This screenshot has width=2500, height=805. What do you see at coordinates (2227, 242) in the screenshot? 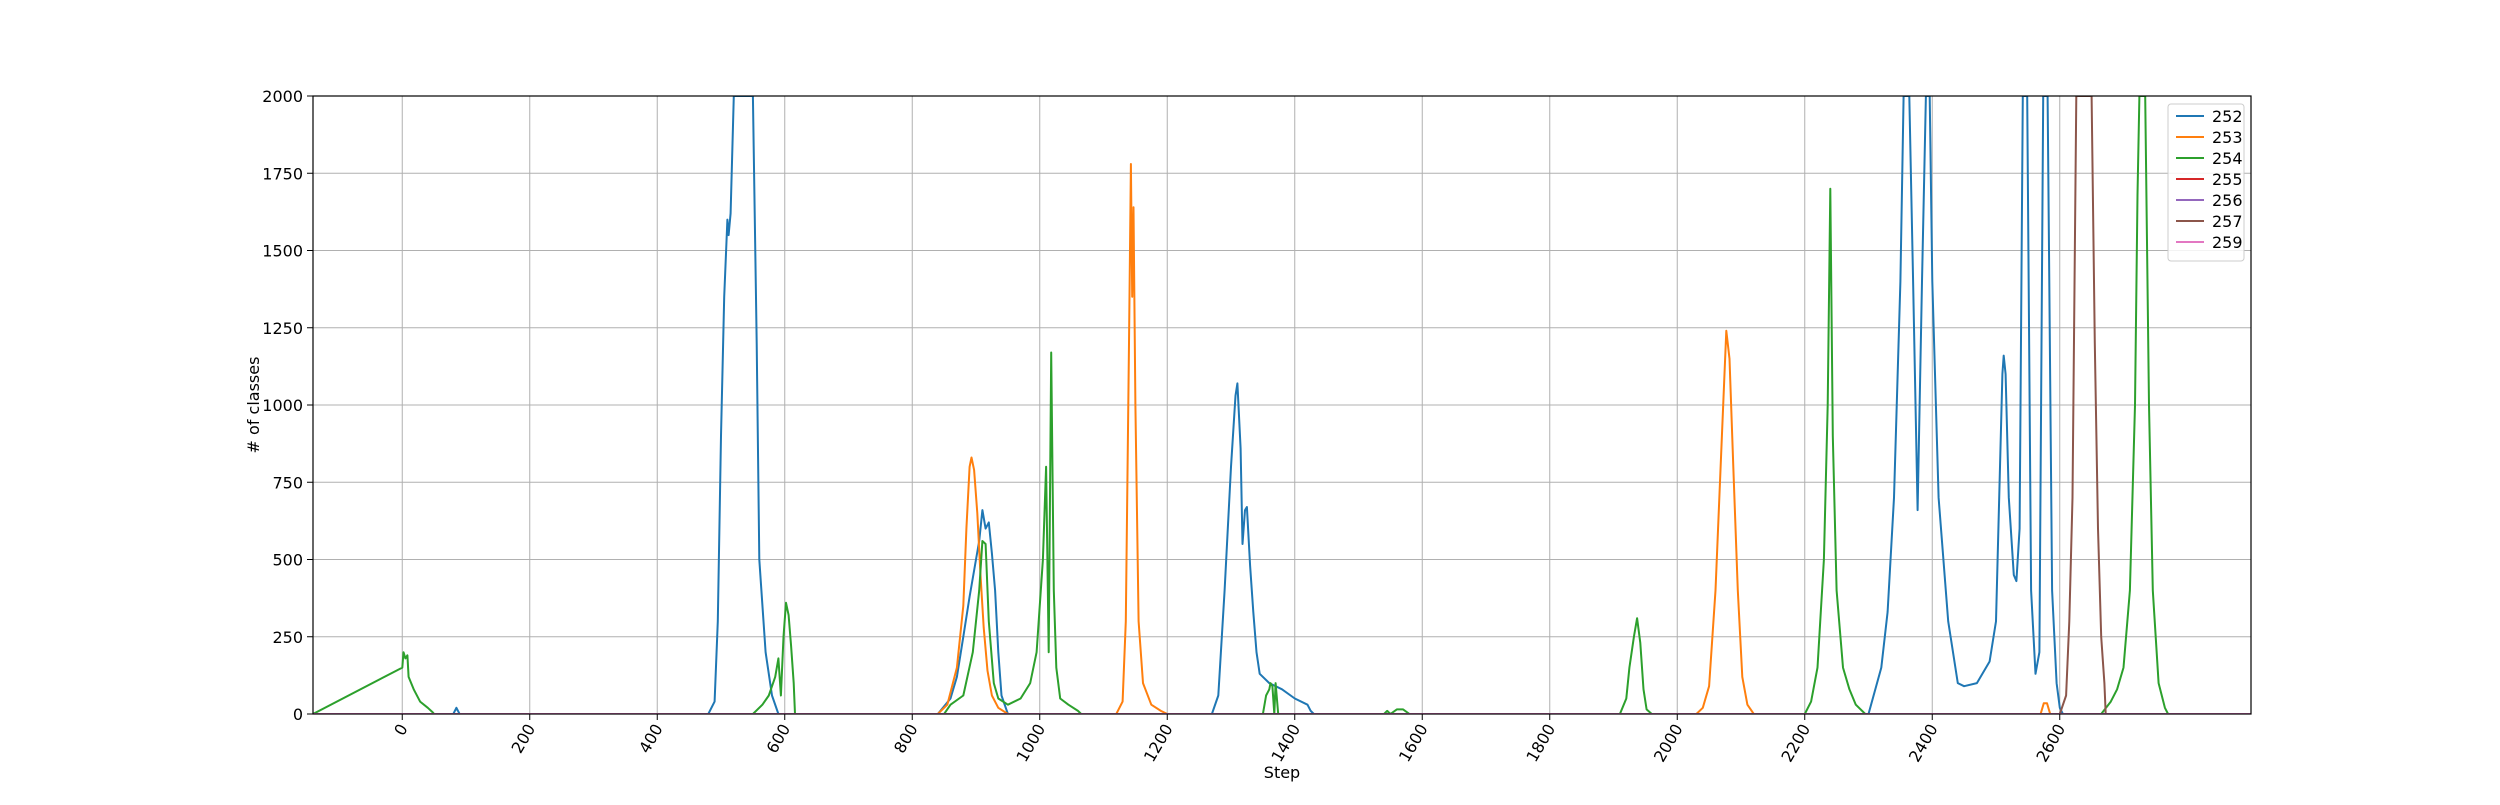
I see `legend-label-259: 259` at bounding box center [2227, 242].